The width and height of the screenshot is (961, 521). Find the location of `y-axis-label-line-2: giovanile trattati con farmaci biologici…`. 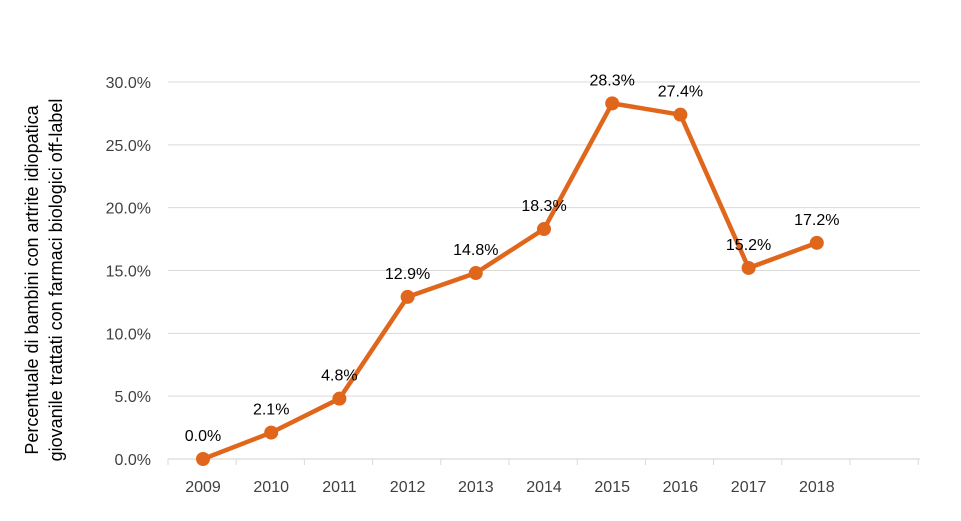

y-axis-label-line-2: giovanile trattati con farmaci biologici… is located at coordinates (56, 280).